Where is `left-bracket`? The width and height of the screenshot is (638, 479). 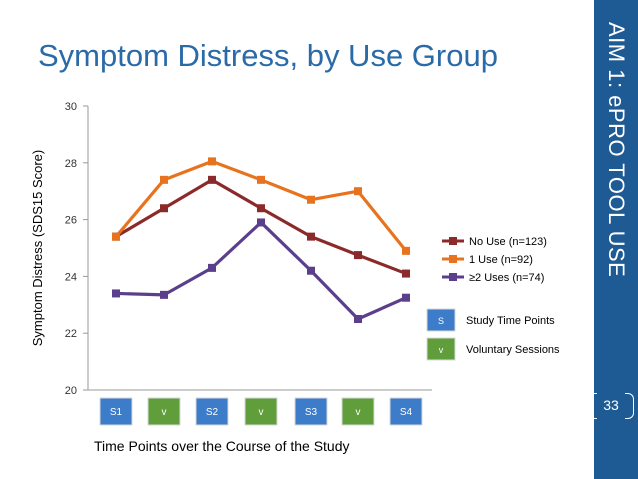
left-bracket is located at coordinates (592, 406).